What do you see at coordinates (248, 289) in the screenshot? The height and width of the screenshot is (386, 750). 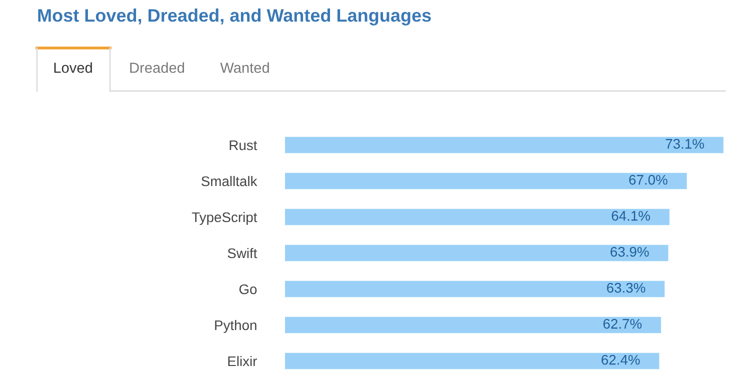 I see `y-tick-label: Go` at bounding box center [248, 289].